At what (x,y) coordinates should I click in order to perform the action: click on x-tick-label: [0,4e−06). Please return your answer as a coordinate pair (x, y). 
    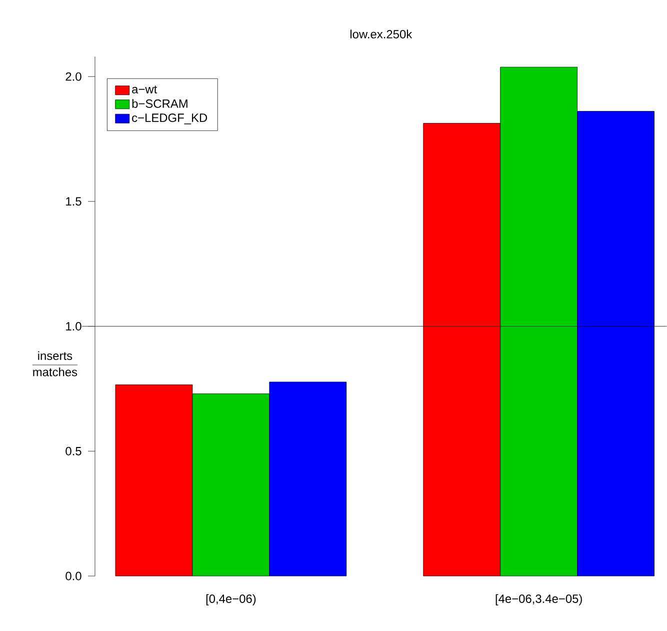
    Looking at the image, I should click on (231, 600).